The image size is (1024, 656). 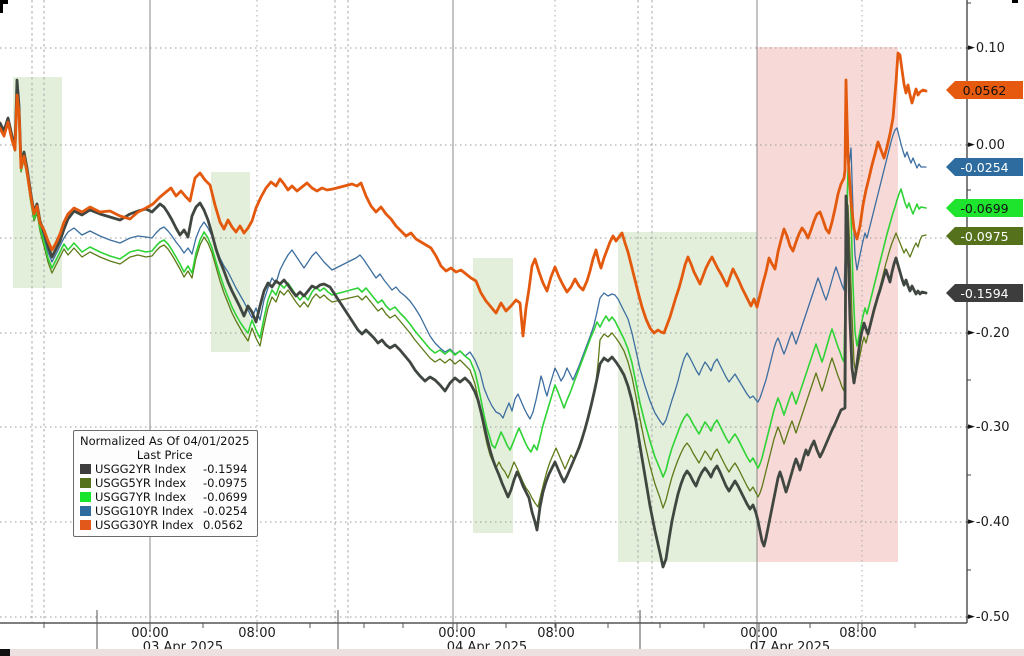 What do you see at coordinates (141, 469) in the screenshot?
I see `legend-item-label: USGG2YR Index` at bounding box center [141, 469].